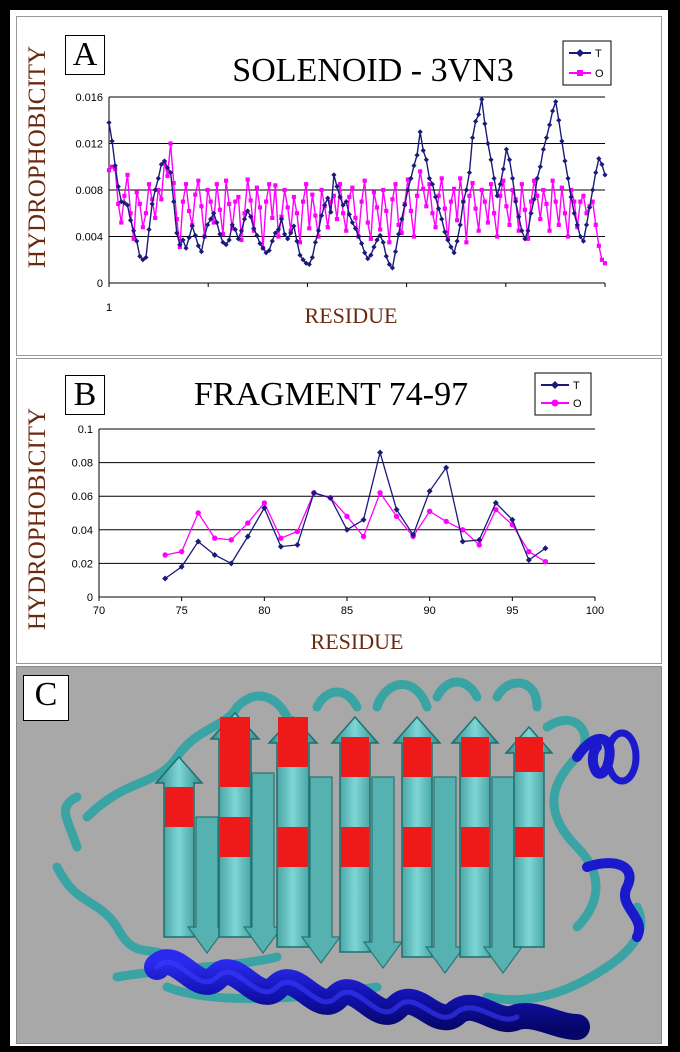 This screenshot has width=680, height=1052. Describe the element at coordinates (577, 404) in the screenshot. I see `legend-b-o-label: O` at that location.